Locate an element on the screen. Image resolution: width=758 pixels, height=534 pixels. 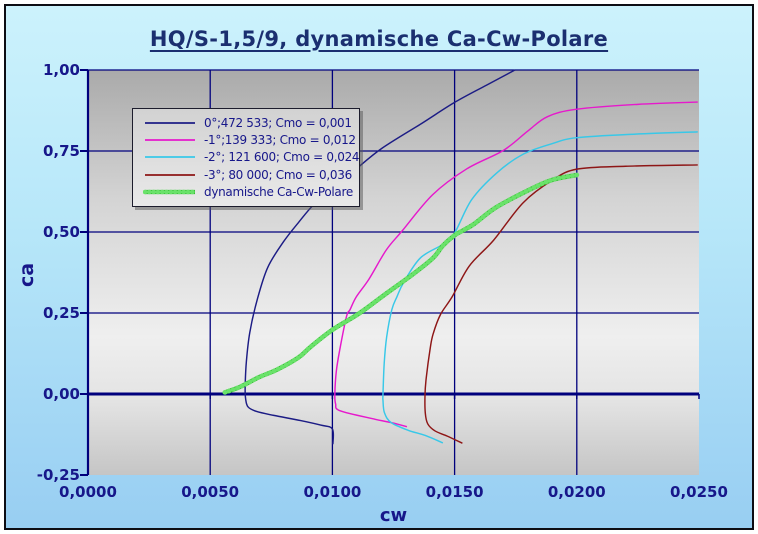
legend-label: -1°;139 333; Cmo = 0,012 is located at coordinates (280, 140).